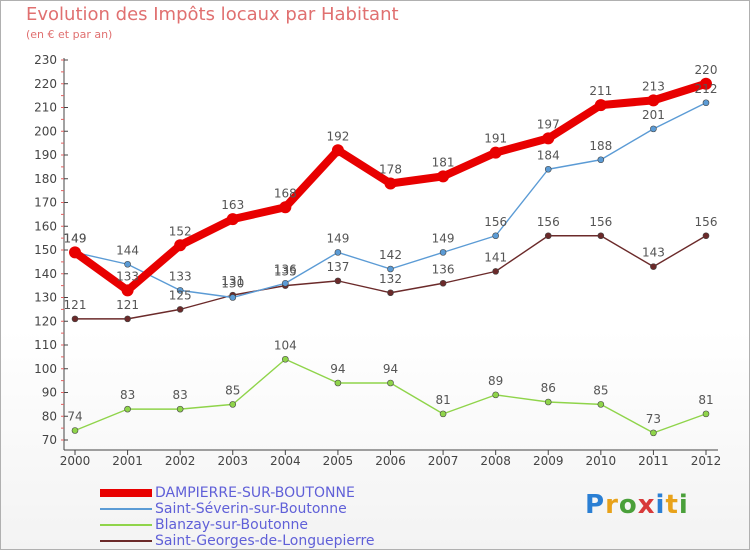  Describe the element at coordinates (127, 276) in the screenshot. I see `data-label: 133` at that location.